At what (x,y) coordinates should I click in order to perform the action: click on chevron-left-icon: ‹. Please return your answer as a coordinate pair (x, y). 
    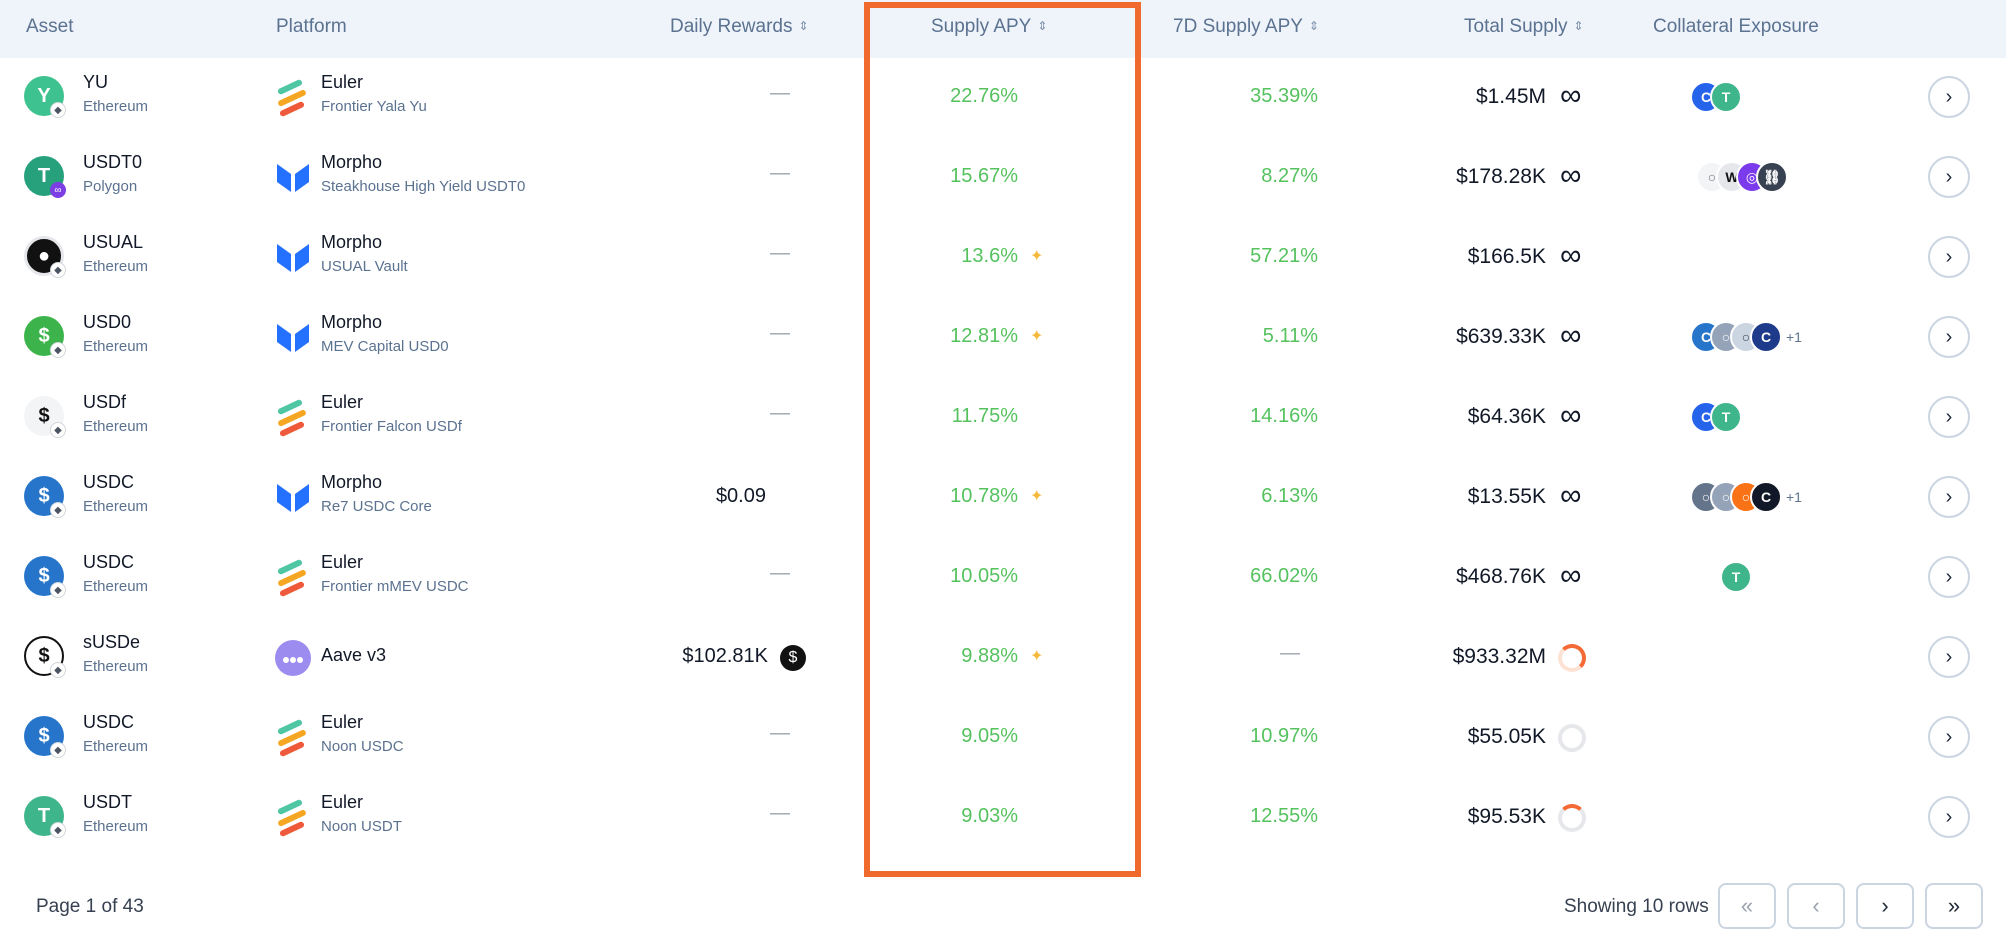
    Looking at the image, I should click on (1816, 905).